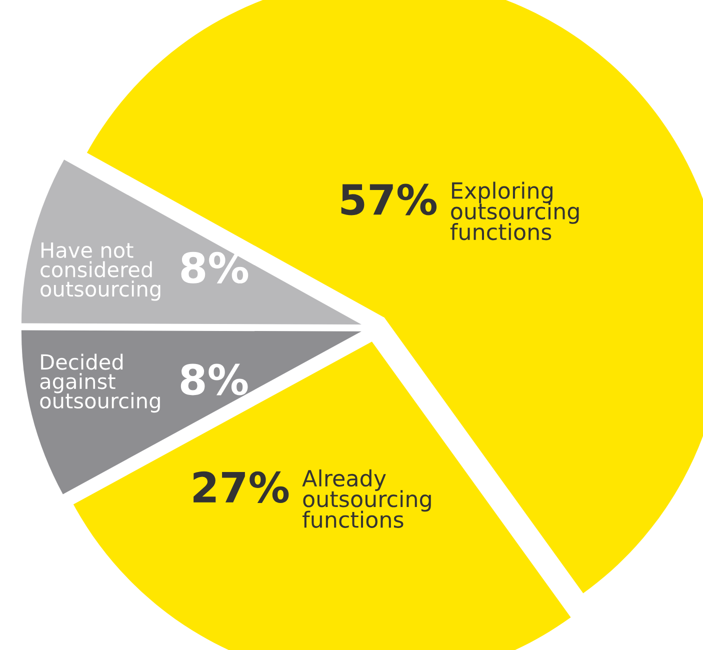 Image resolution: width=703 pixels, height=650 pixels. I want to click on slice-label: Already outsourcing functions, so click(366, 498).